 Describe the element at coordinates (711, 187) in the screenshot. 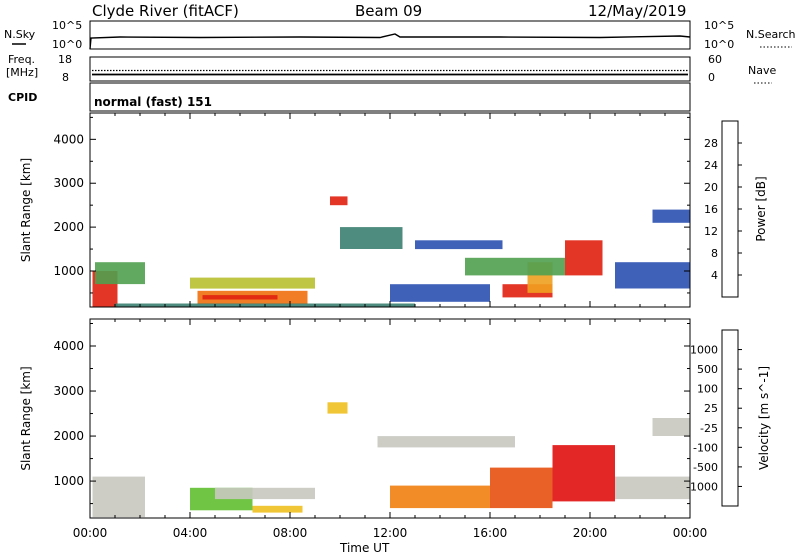

I see `colorbar-tick-label: 20` at that location.